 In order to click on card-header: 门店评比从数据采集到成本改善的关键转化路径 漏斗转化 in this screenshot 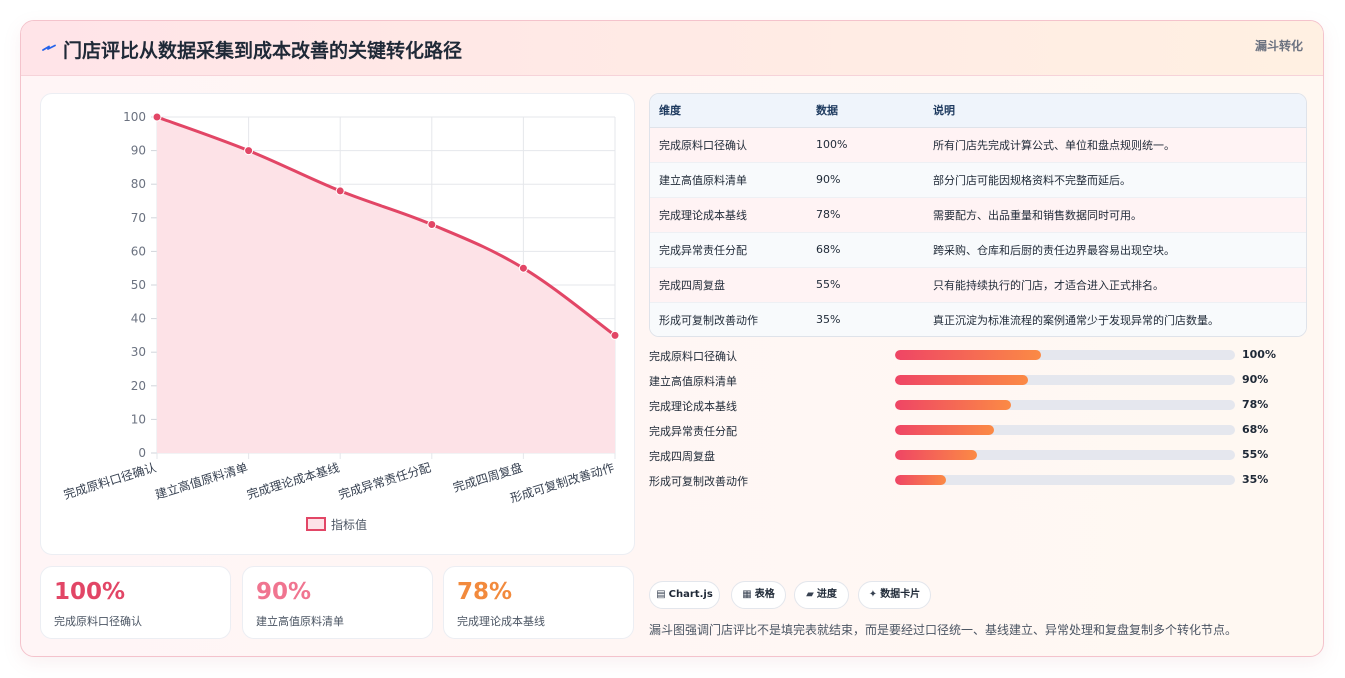, I will do `click(672, 48)`.